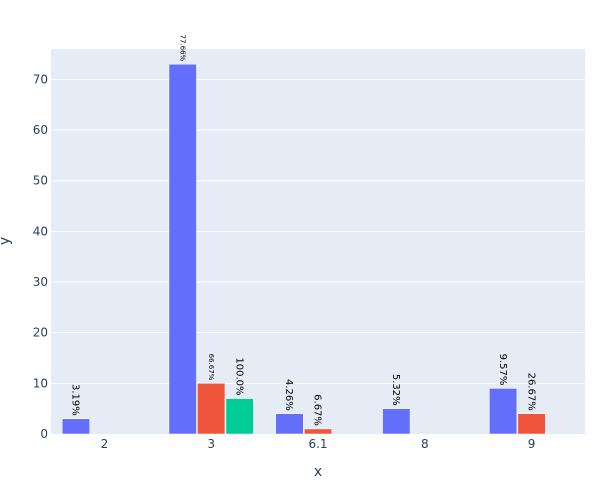 This screenshot has width=594, height=488. I want to click on data-label: 100.0%, so click(238, 376).